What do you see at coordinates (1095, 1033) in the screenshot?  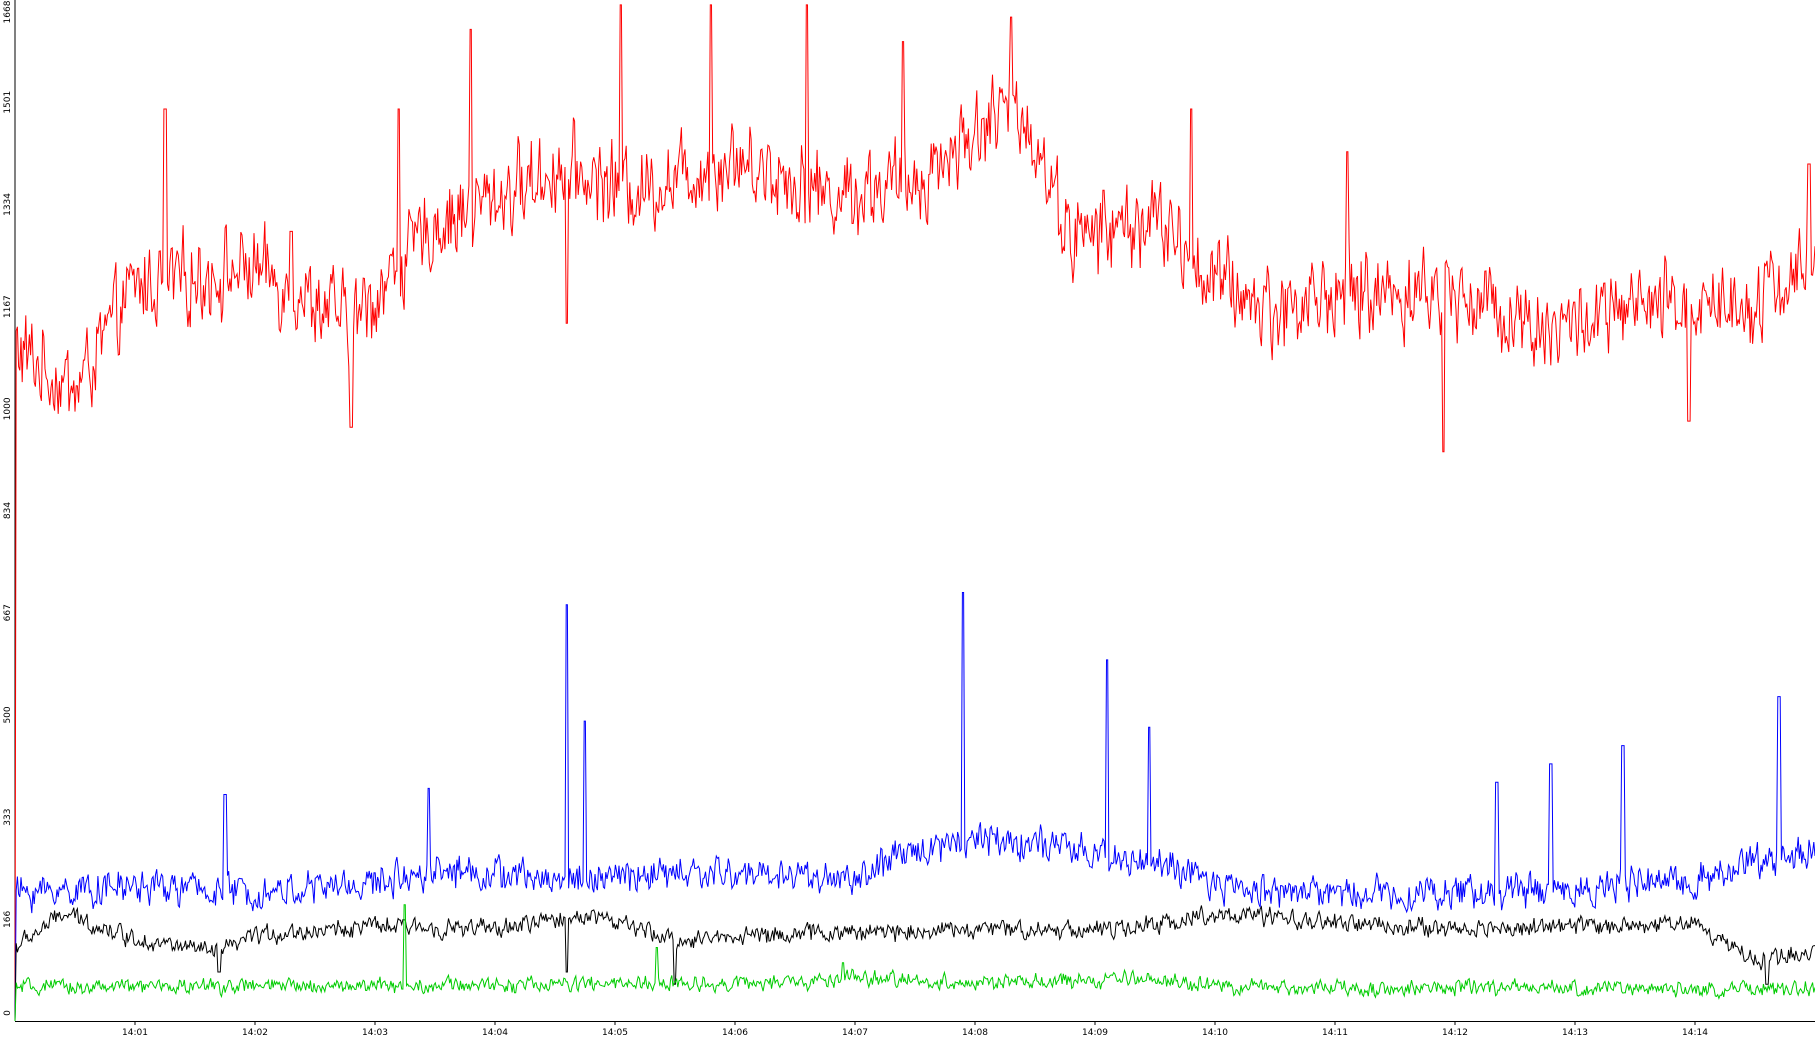 I see `x-tick-label: 14:09` at bounding box center [1095, 1033].